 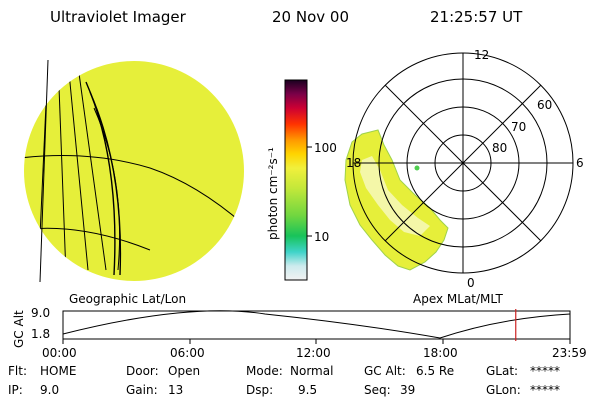 What do you see at coordinates (458, 299) in the screenshot?
I see `right-panel-caption: Apex MLat/MLT` at bounding box center [458, 299].